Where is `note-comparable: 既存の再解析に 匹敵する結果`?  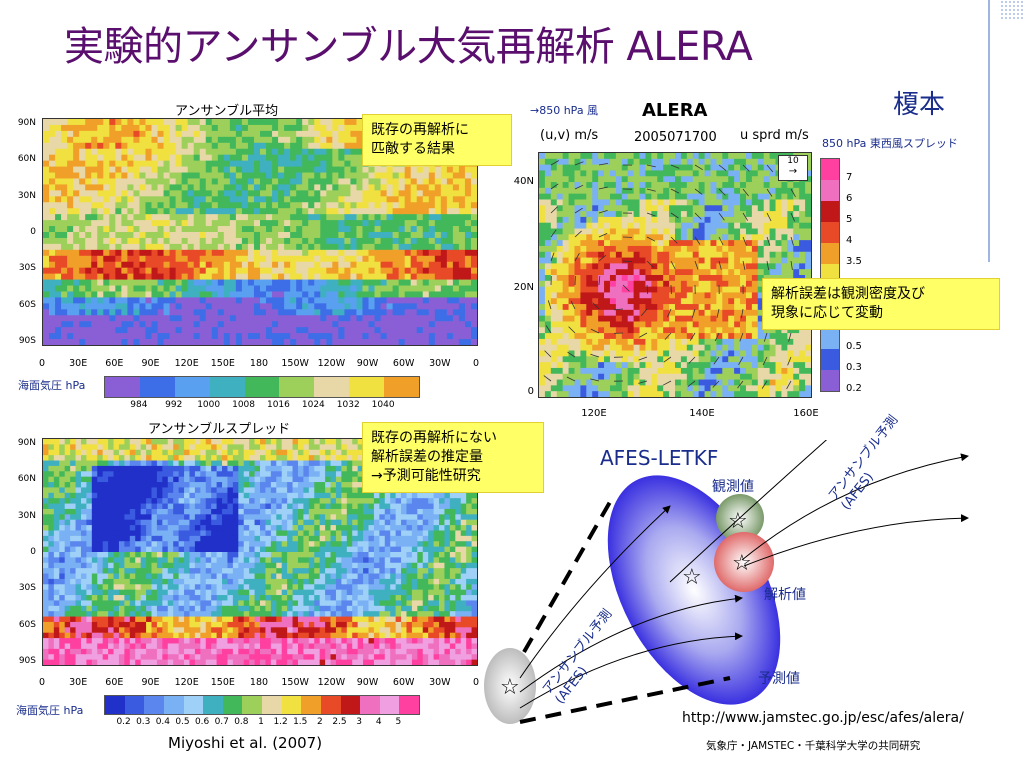
note-comparable: 既存の再解析に 匹敵する結果 is located at coordinates (437, 140).